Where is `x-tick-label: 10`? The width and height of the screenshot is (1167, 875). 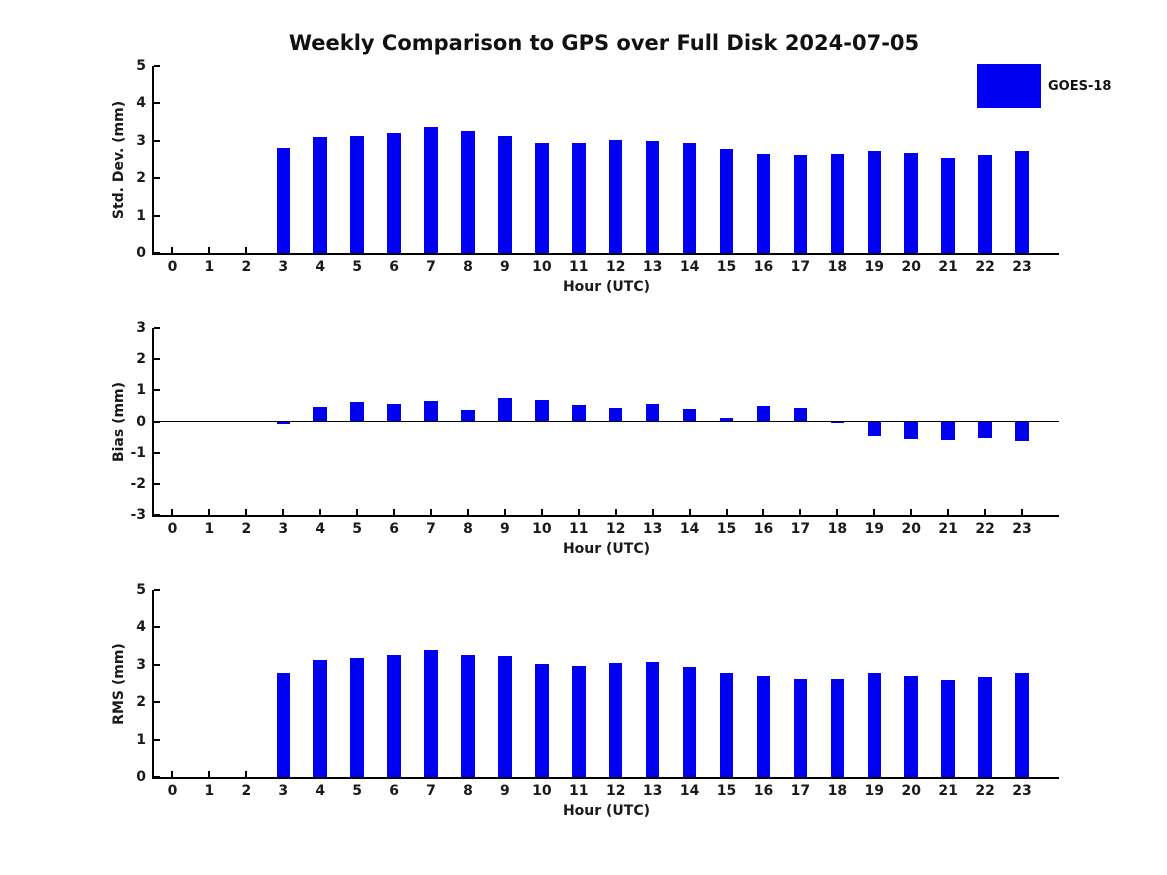 x-tick-label: 10 is located at coordinates (542, 529).